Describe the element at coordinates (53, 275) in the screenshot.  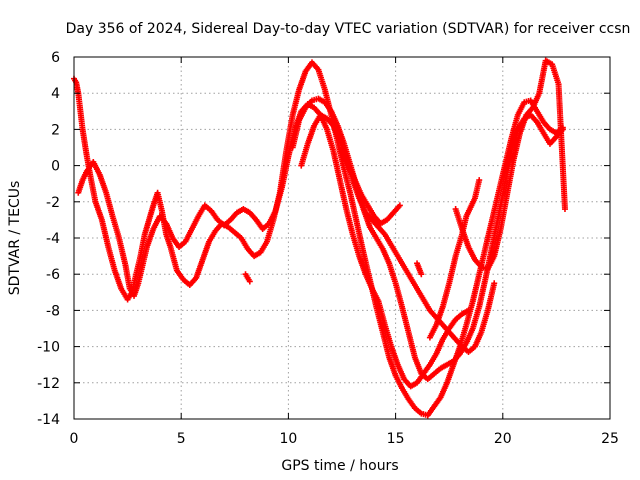
I see `y-tick-label: -6` at that location.